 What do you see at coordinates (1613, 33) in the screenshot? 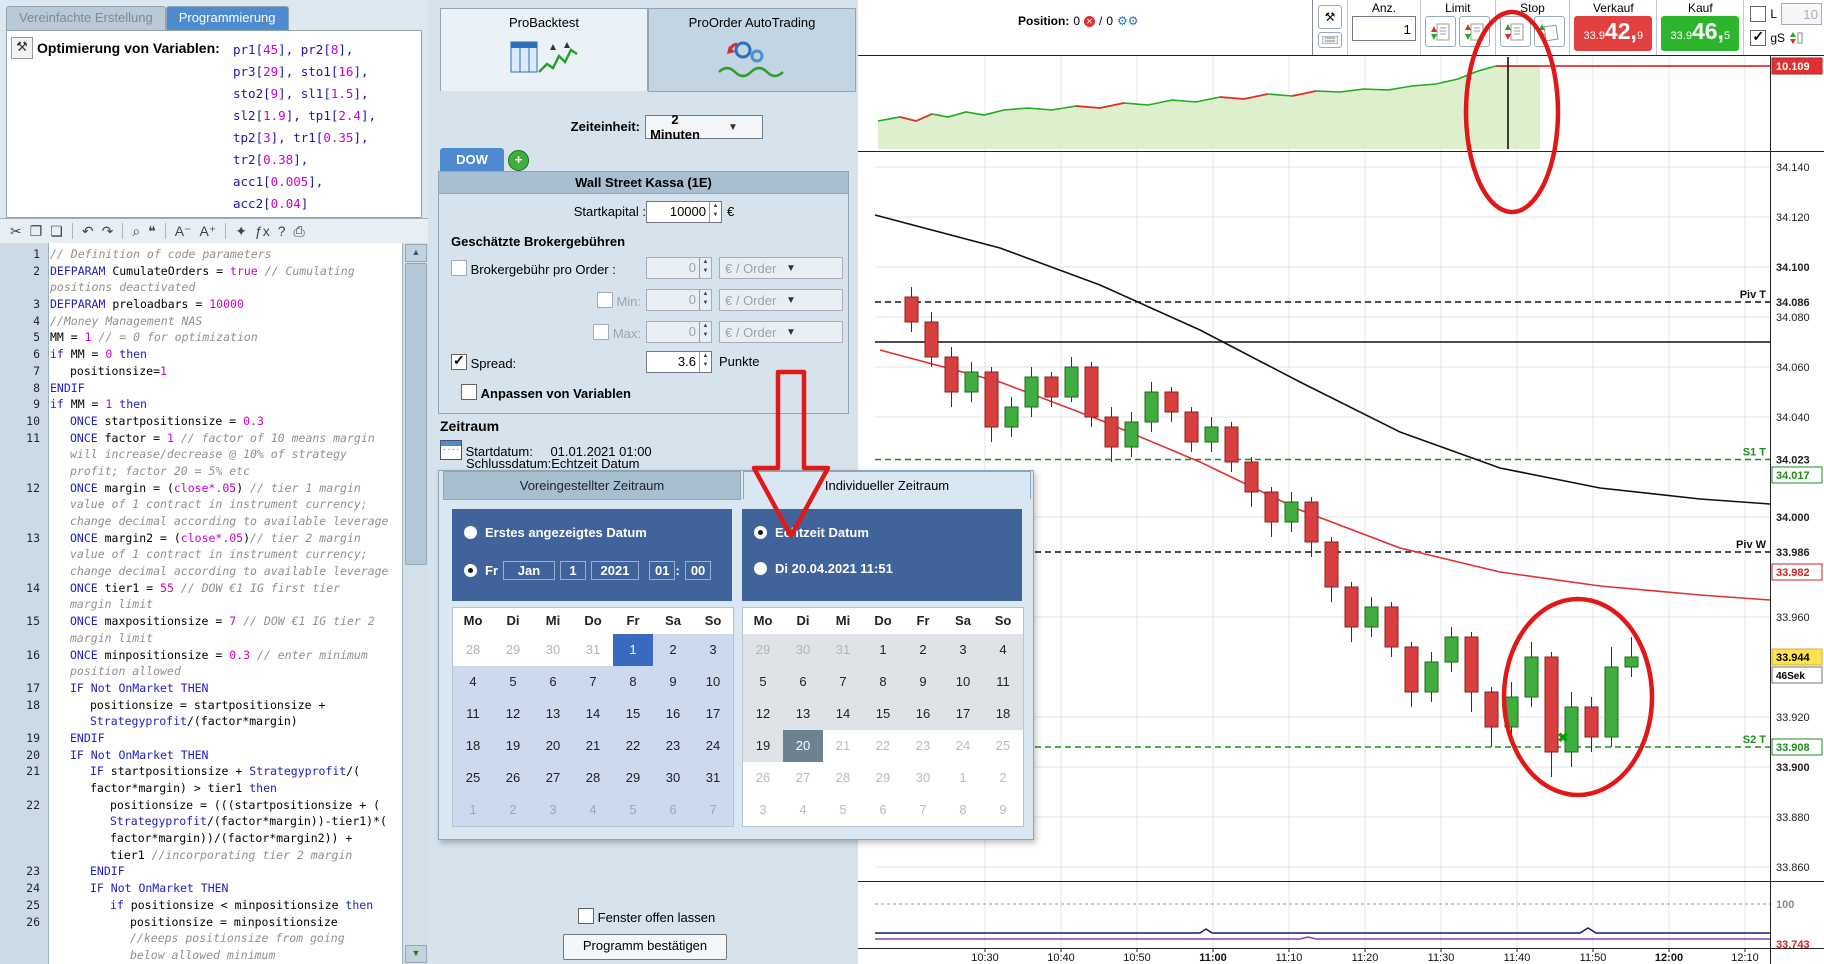
I see `sell-button: 33.9 42, 9` at bounding box center [1613, 33].